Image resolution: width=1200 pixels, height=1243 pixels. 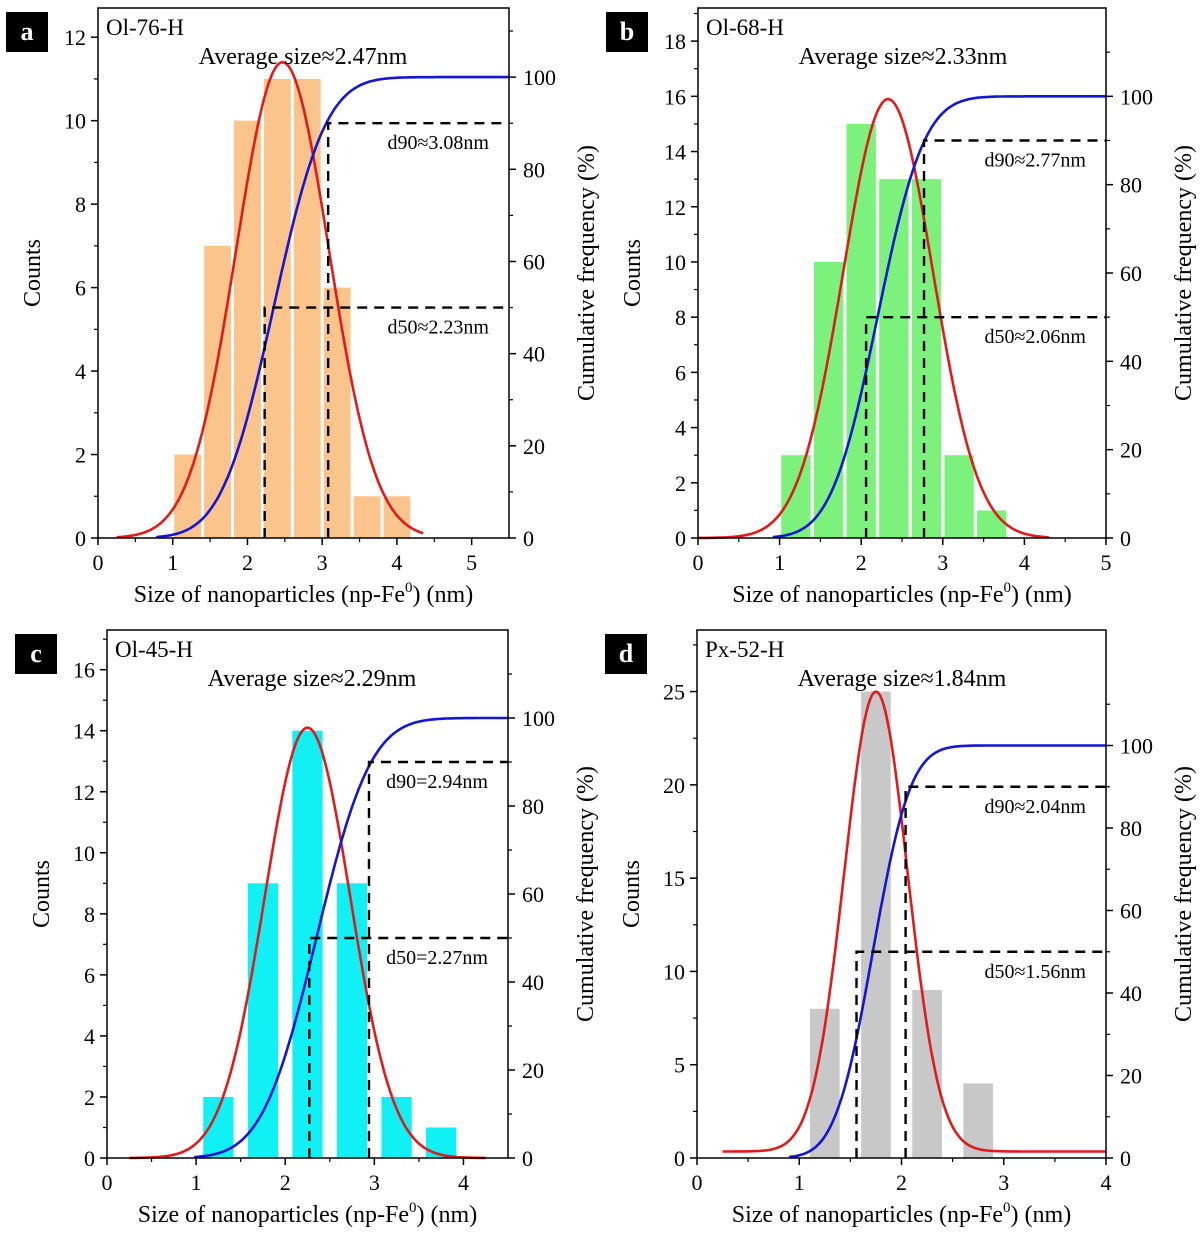 What do you see at coordinates (674, 785) in the screenshot?
I see `y-tick-label: 20` at bounding box center [674, 785].